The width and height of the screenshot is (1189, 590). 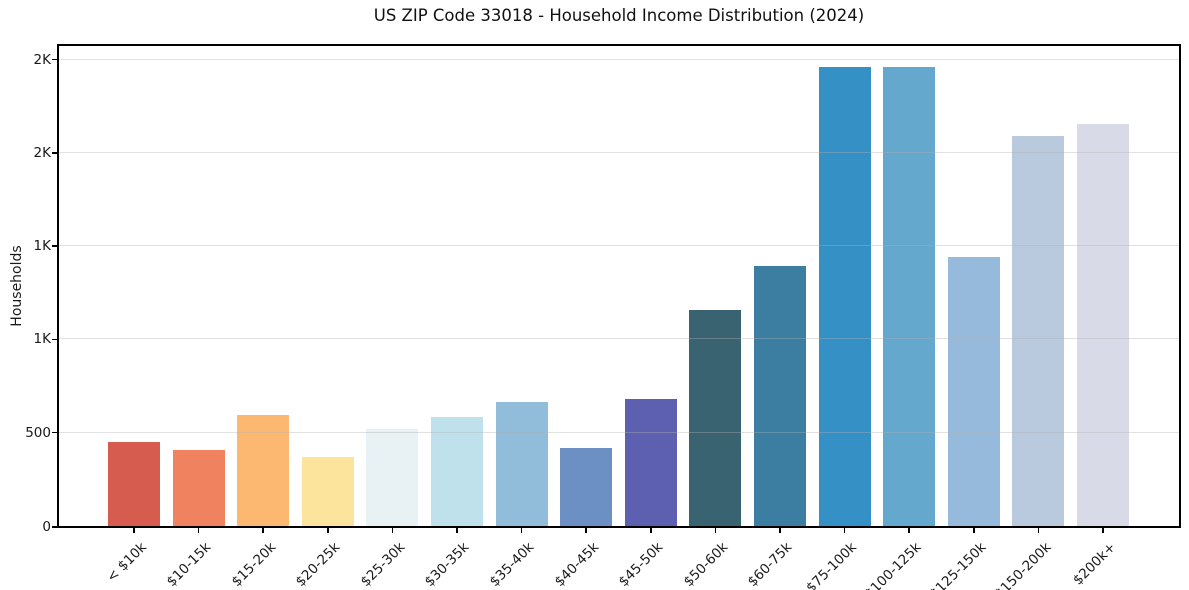 What do you see at coordinates (134, 484) in the screenshot?
I see `bar-< $10k` at bounding box center [134, 484].